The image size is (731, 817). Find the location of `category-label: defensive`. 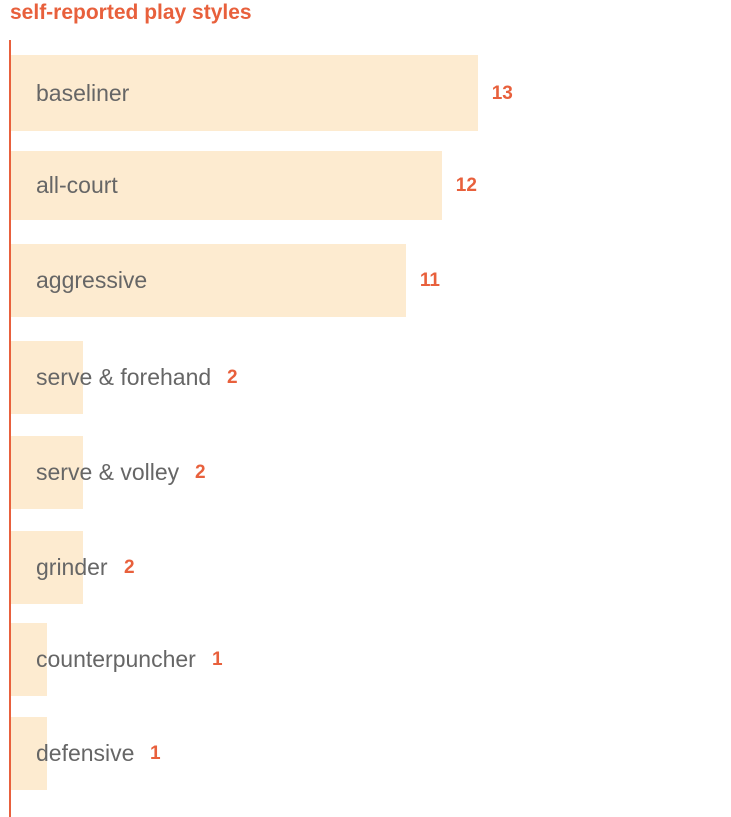

category-label: defensive is located at coordinates (85, 753).